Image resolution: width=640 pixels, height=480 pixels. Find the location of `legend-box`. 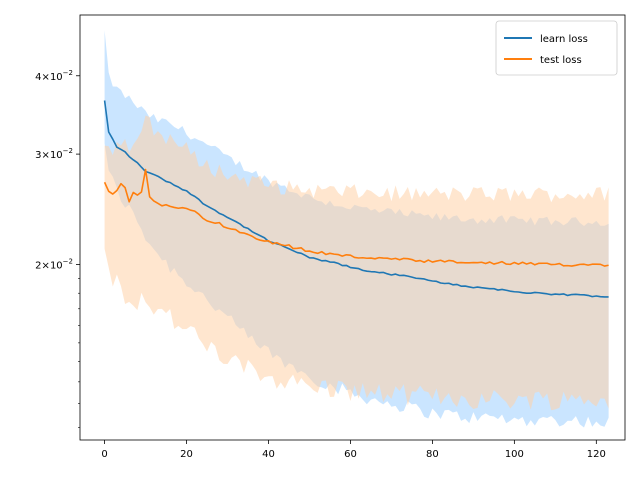

legend-box is located at coordinates (556, 48).